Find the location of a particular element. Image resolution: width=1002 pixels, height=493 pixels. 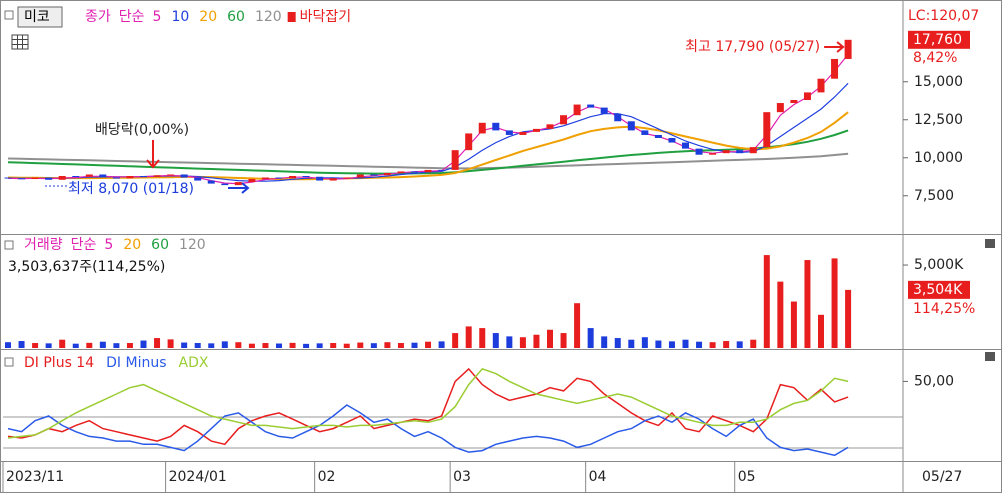

stock-button is located at coordinates (40, 17).